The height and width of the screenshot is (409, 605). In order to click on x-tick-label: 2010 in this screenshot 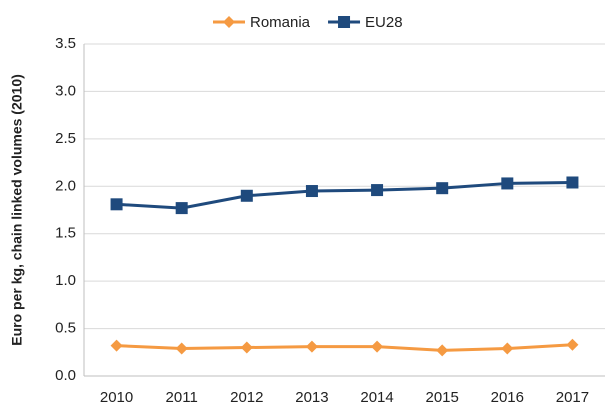, I will do `click(116, 397)`.